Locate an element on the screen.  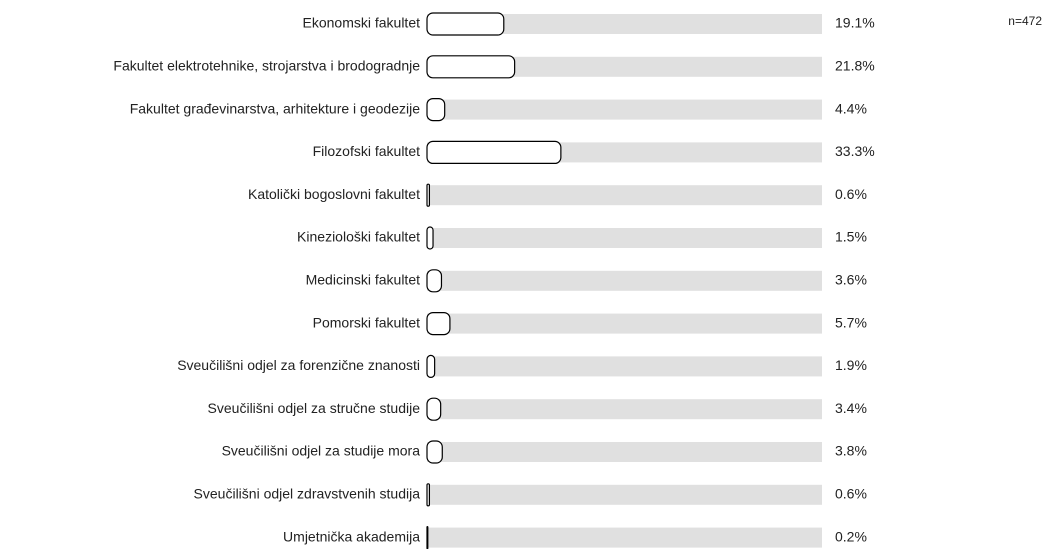
value-label: 1.5% is located at coordinates (851, 237).